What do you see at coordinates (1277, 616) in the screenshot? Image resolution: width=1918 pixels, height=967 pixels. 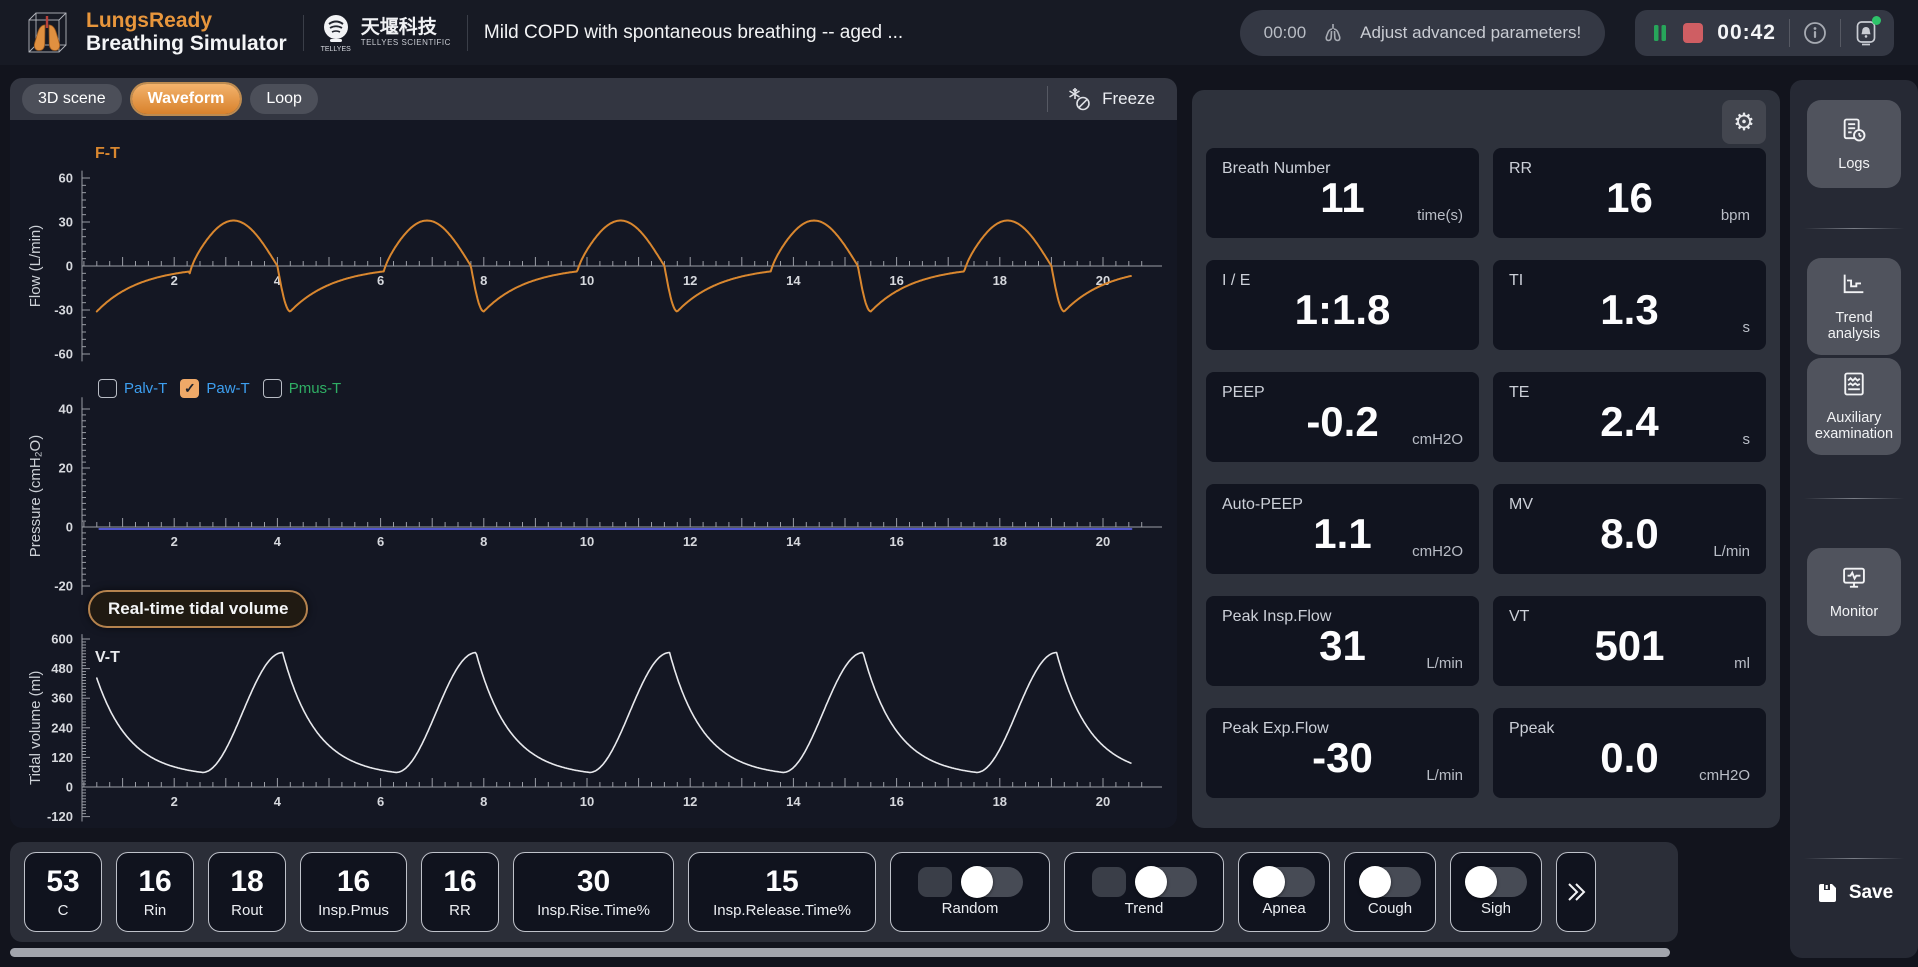 I see `metric-label: Peak Insp.Flow` at bounding box center [1277, 616].